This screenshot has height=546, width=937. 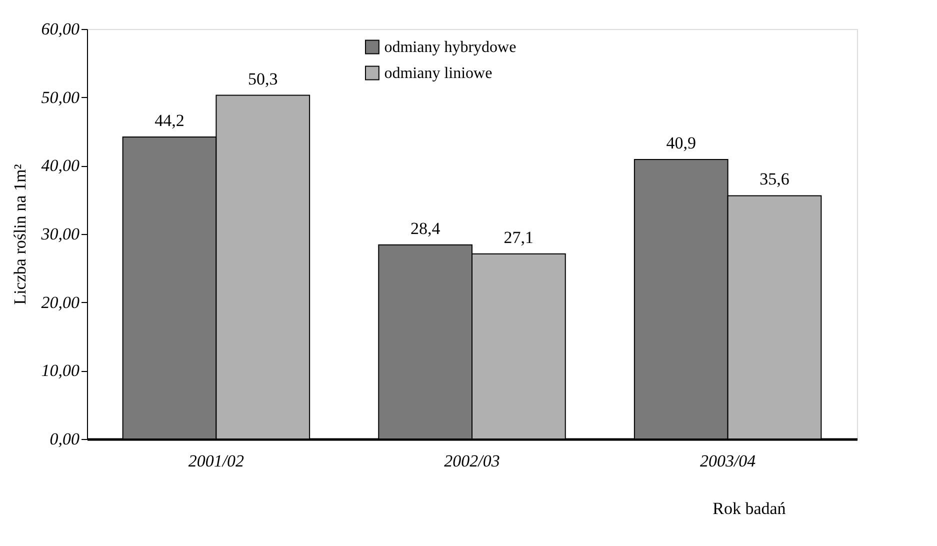 What do you see at coordinates (60, 234) in the screenshot?
I see `y-tick-label: 30,00` at bounding box center [60, 234].